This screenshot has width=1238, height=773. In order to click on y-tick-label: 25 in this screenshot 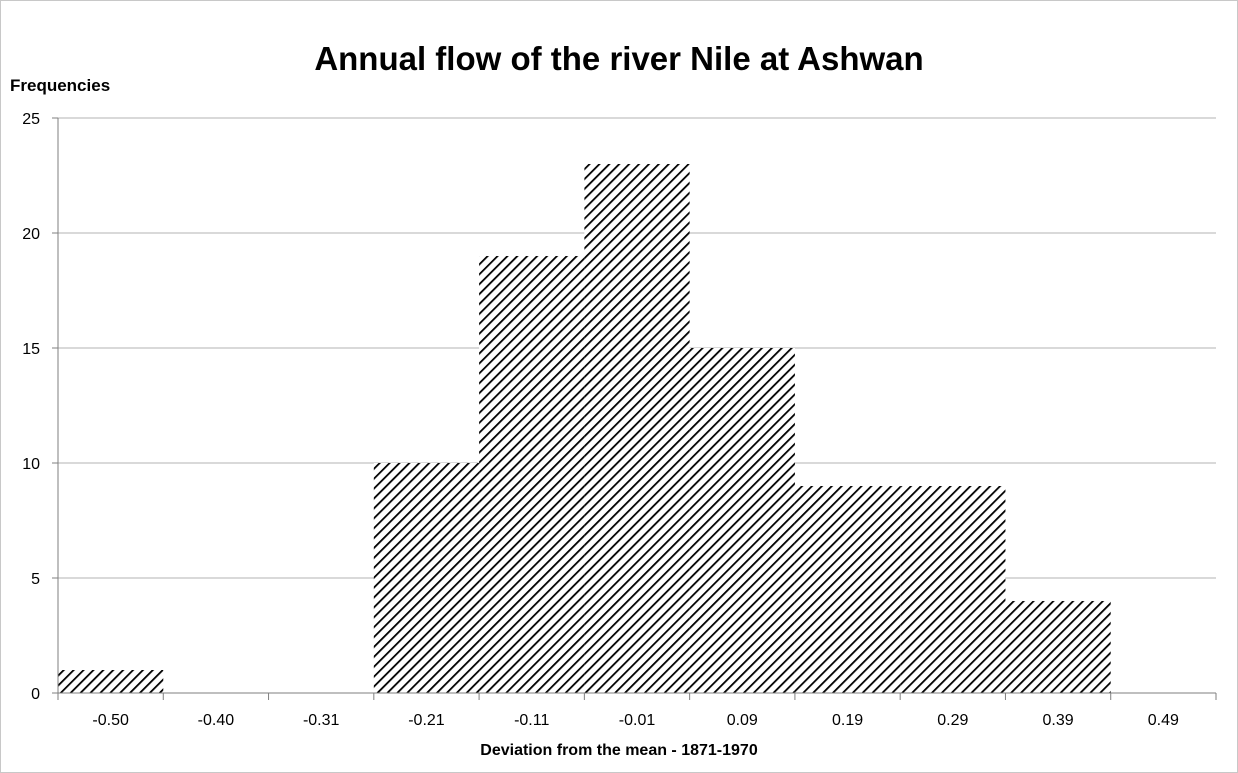, I will do `click(31, 119)`.